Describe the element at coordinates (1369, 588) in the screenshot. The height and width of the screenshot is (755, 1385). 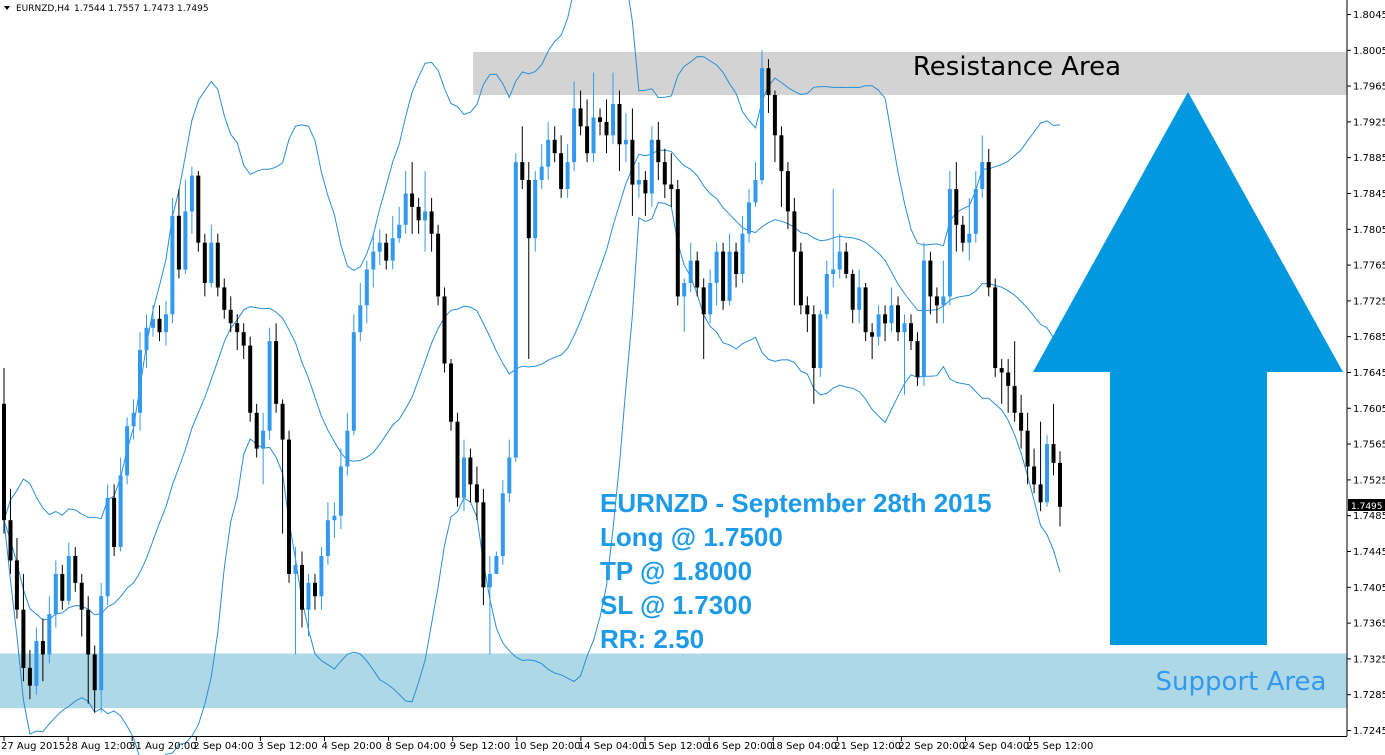
I see `price-tick-label: 1.7405` at that location.